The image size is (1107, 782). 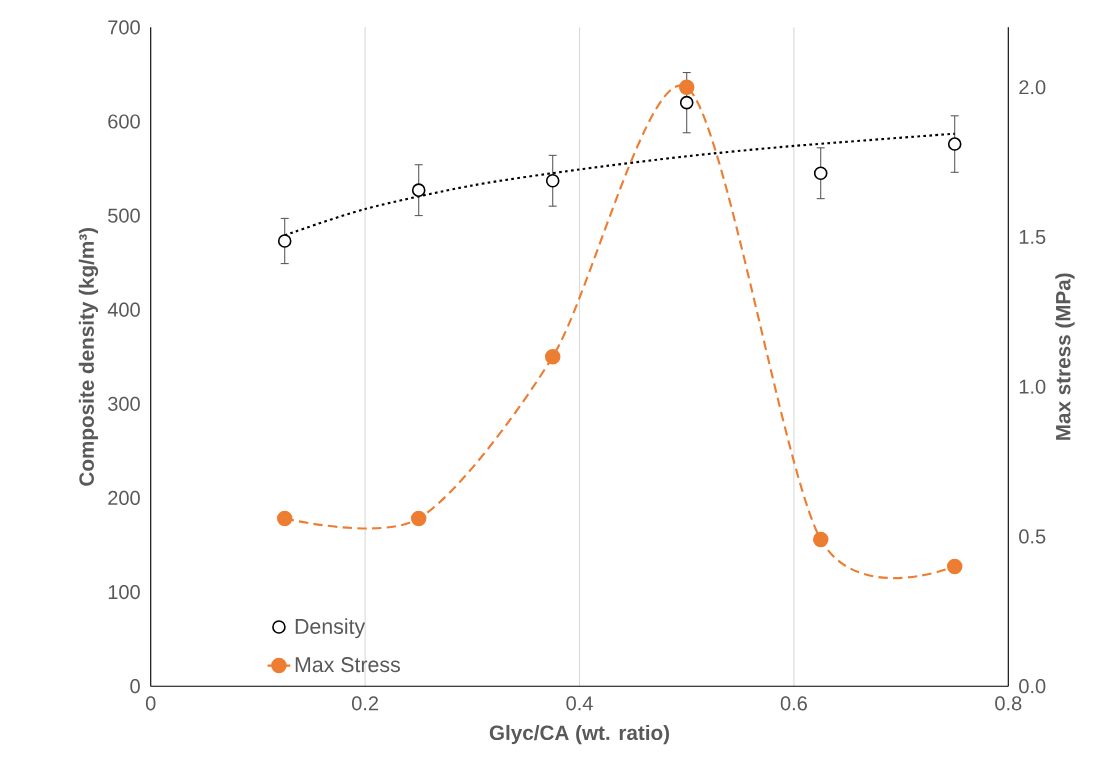 What do you see at coordinates (1032, 237) in the screenshot?
I see `y2-tick-label: 1.5` at bounding box center [1032, 237].